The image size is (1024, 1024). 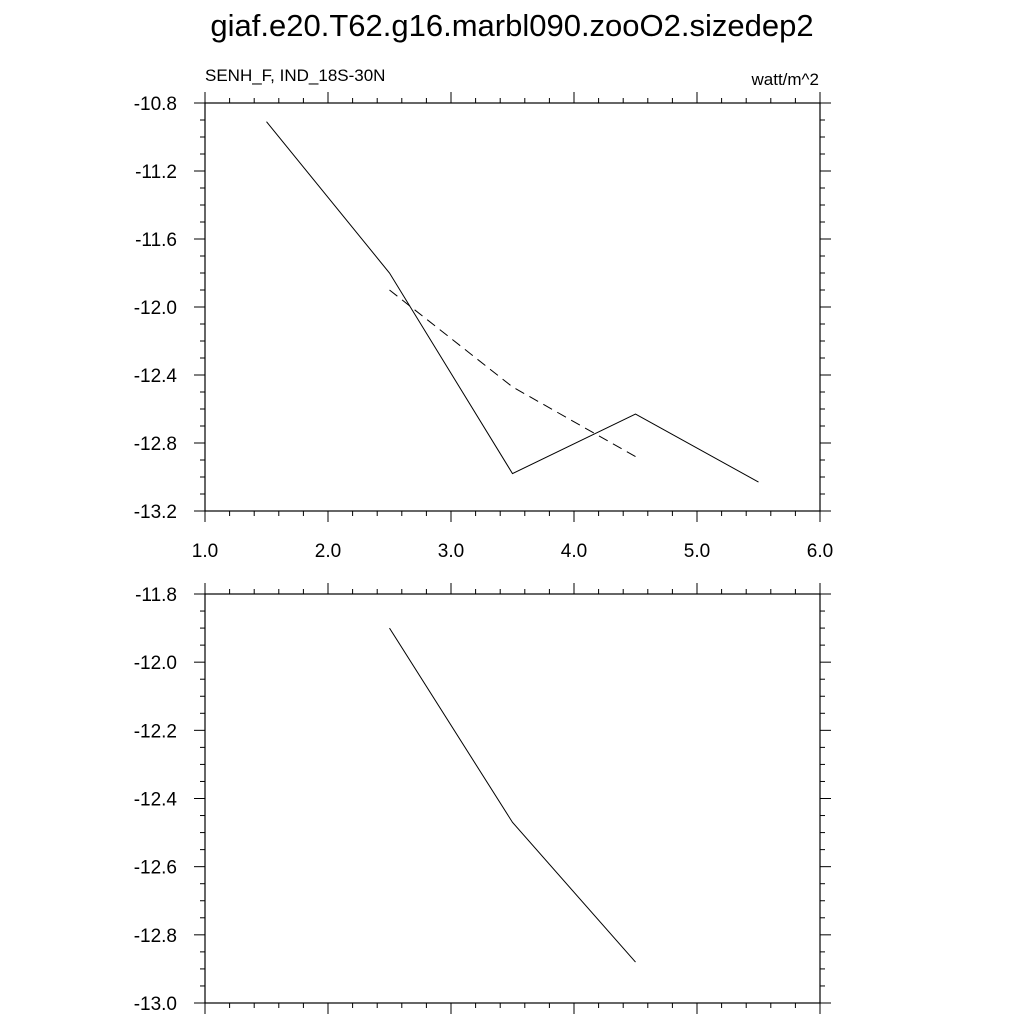 What do you see at coordinates (205, 551) in the screenshot?
I see `x-tick-label: 1.0` at bounding box center [205, 551].